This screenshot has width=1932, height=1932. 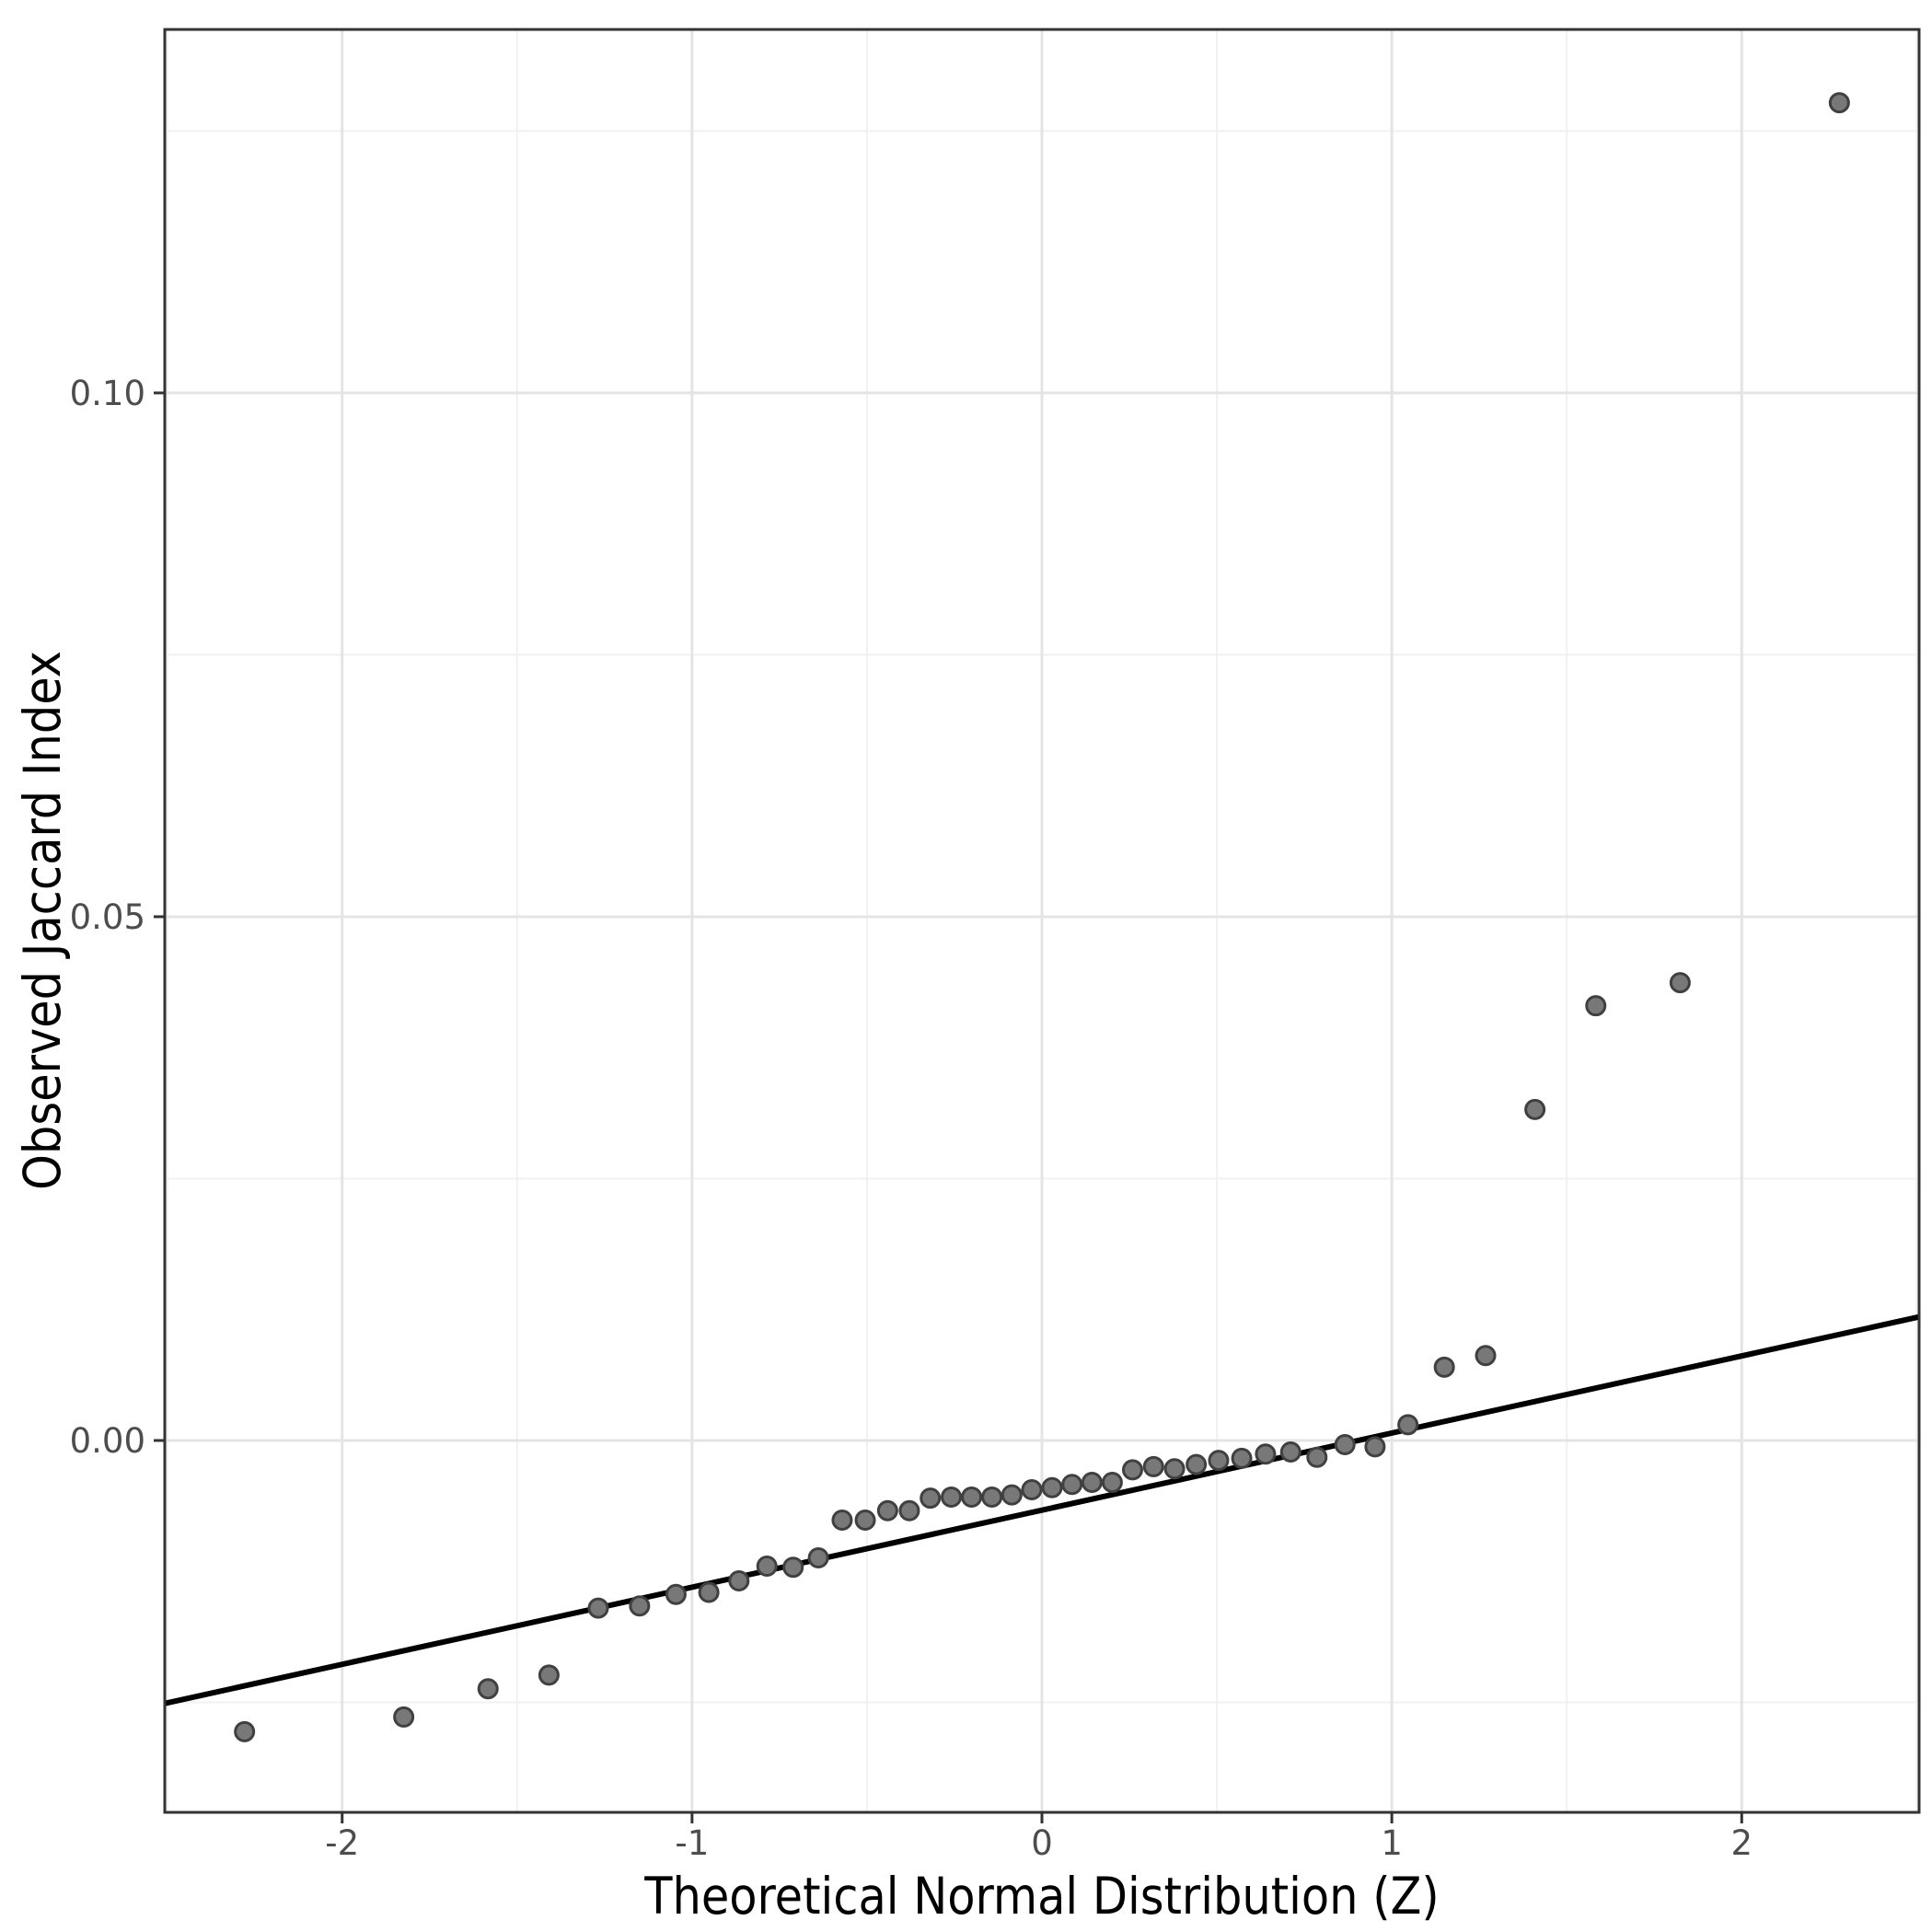 What do you see at coordinates (342, 1843) in the screenshot?
I see `x-tick-label: -2` at bounding box center [342, 1843].